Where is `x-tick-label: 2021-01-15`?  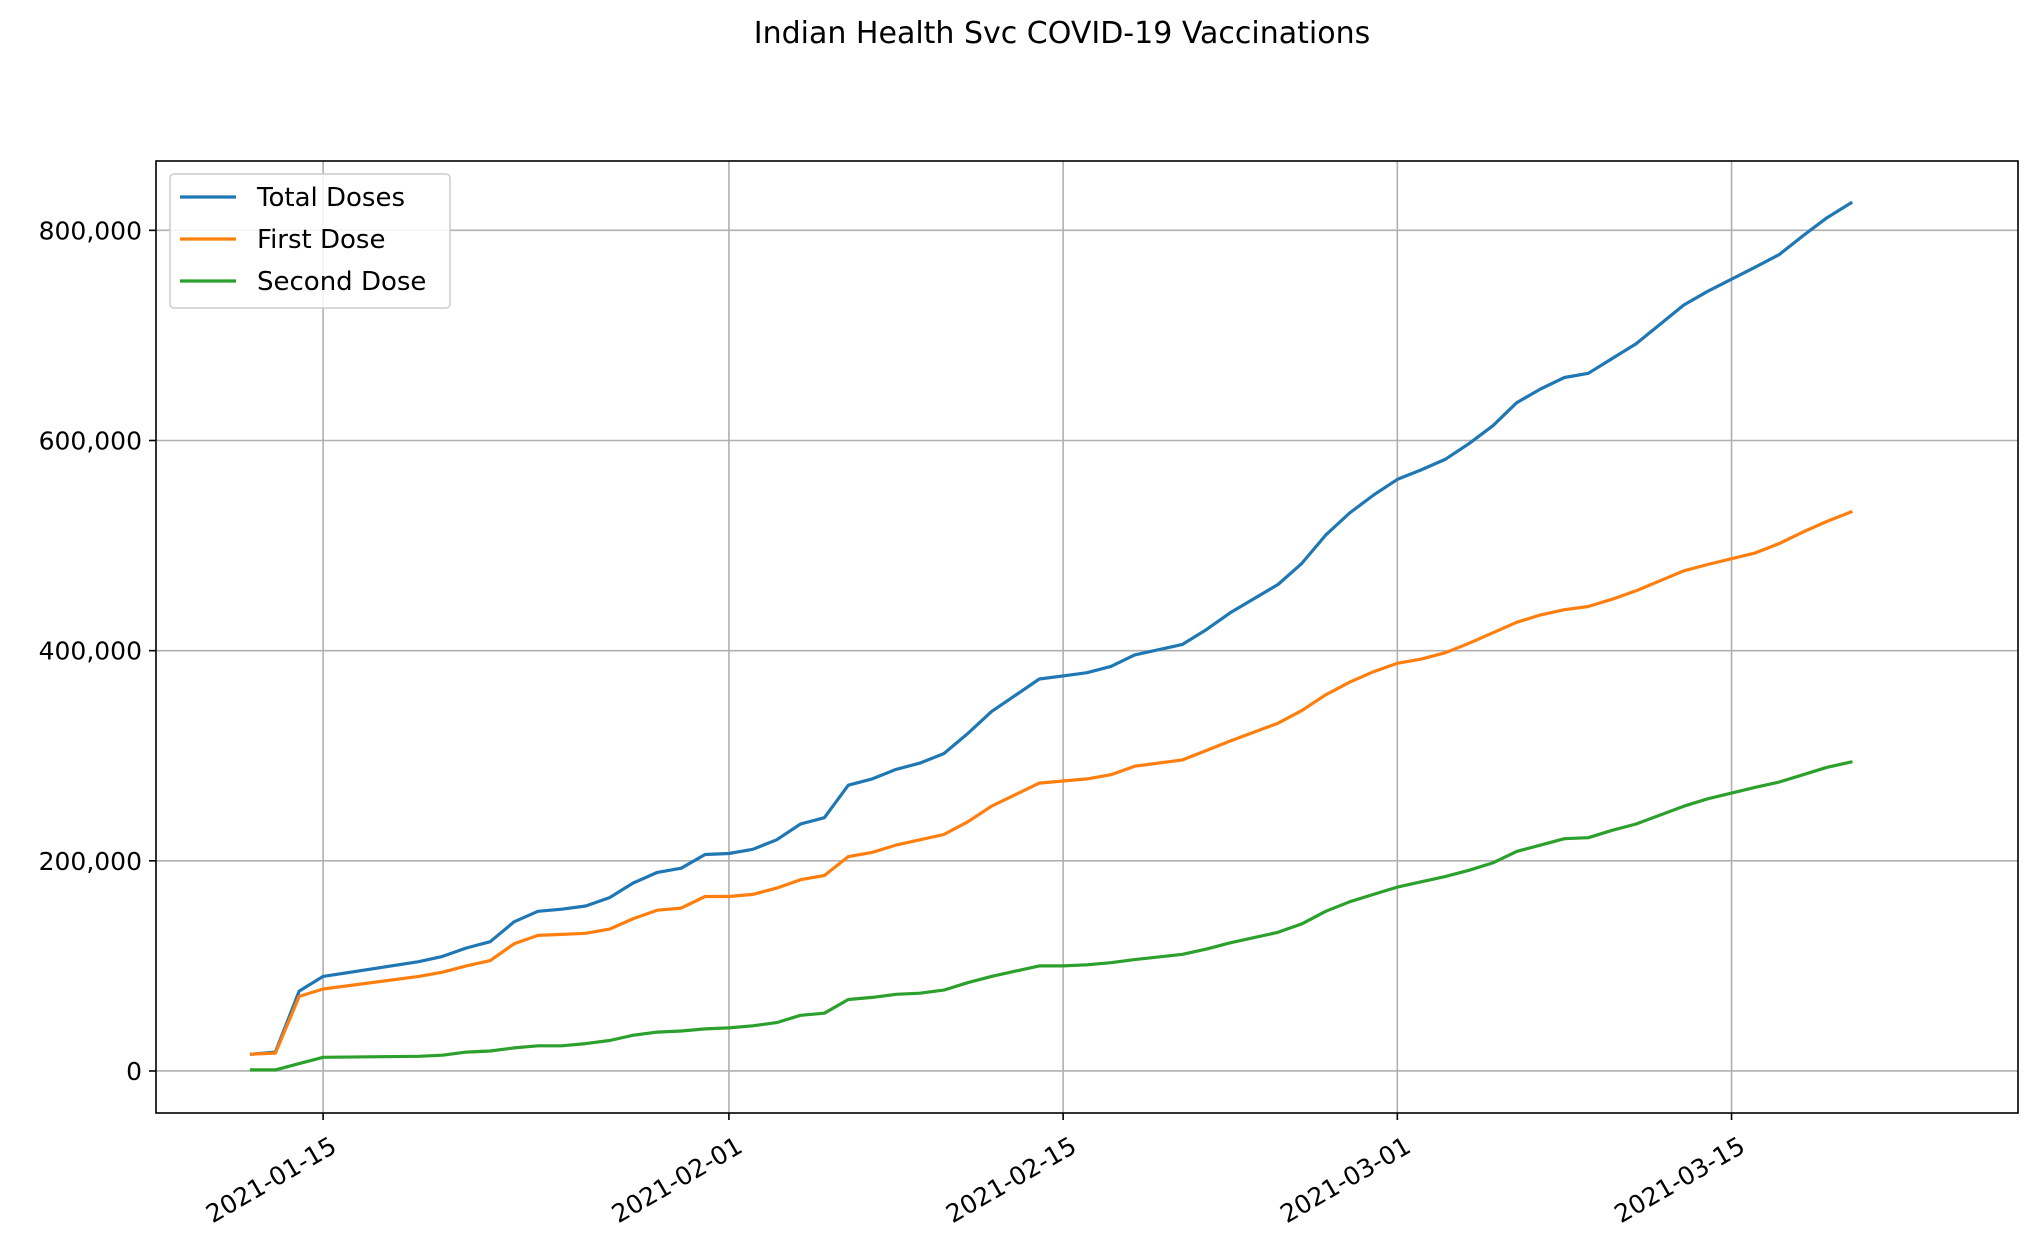 x-tick-label: 2021-01-15 is located at coordinates (271, 1180).